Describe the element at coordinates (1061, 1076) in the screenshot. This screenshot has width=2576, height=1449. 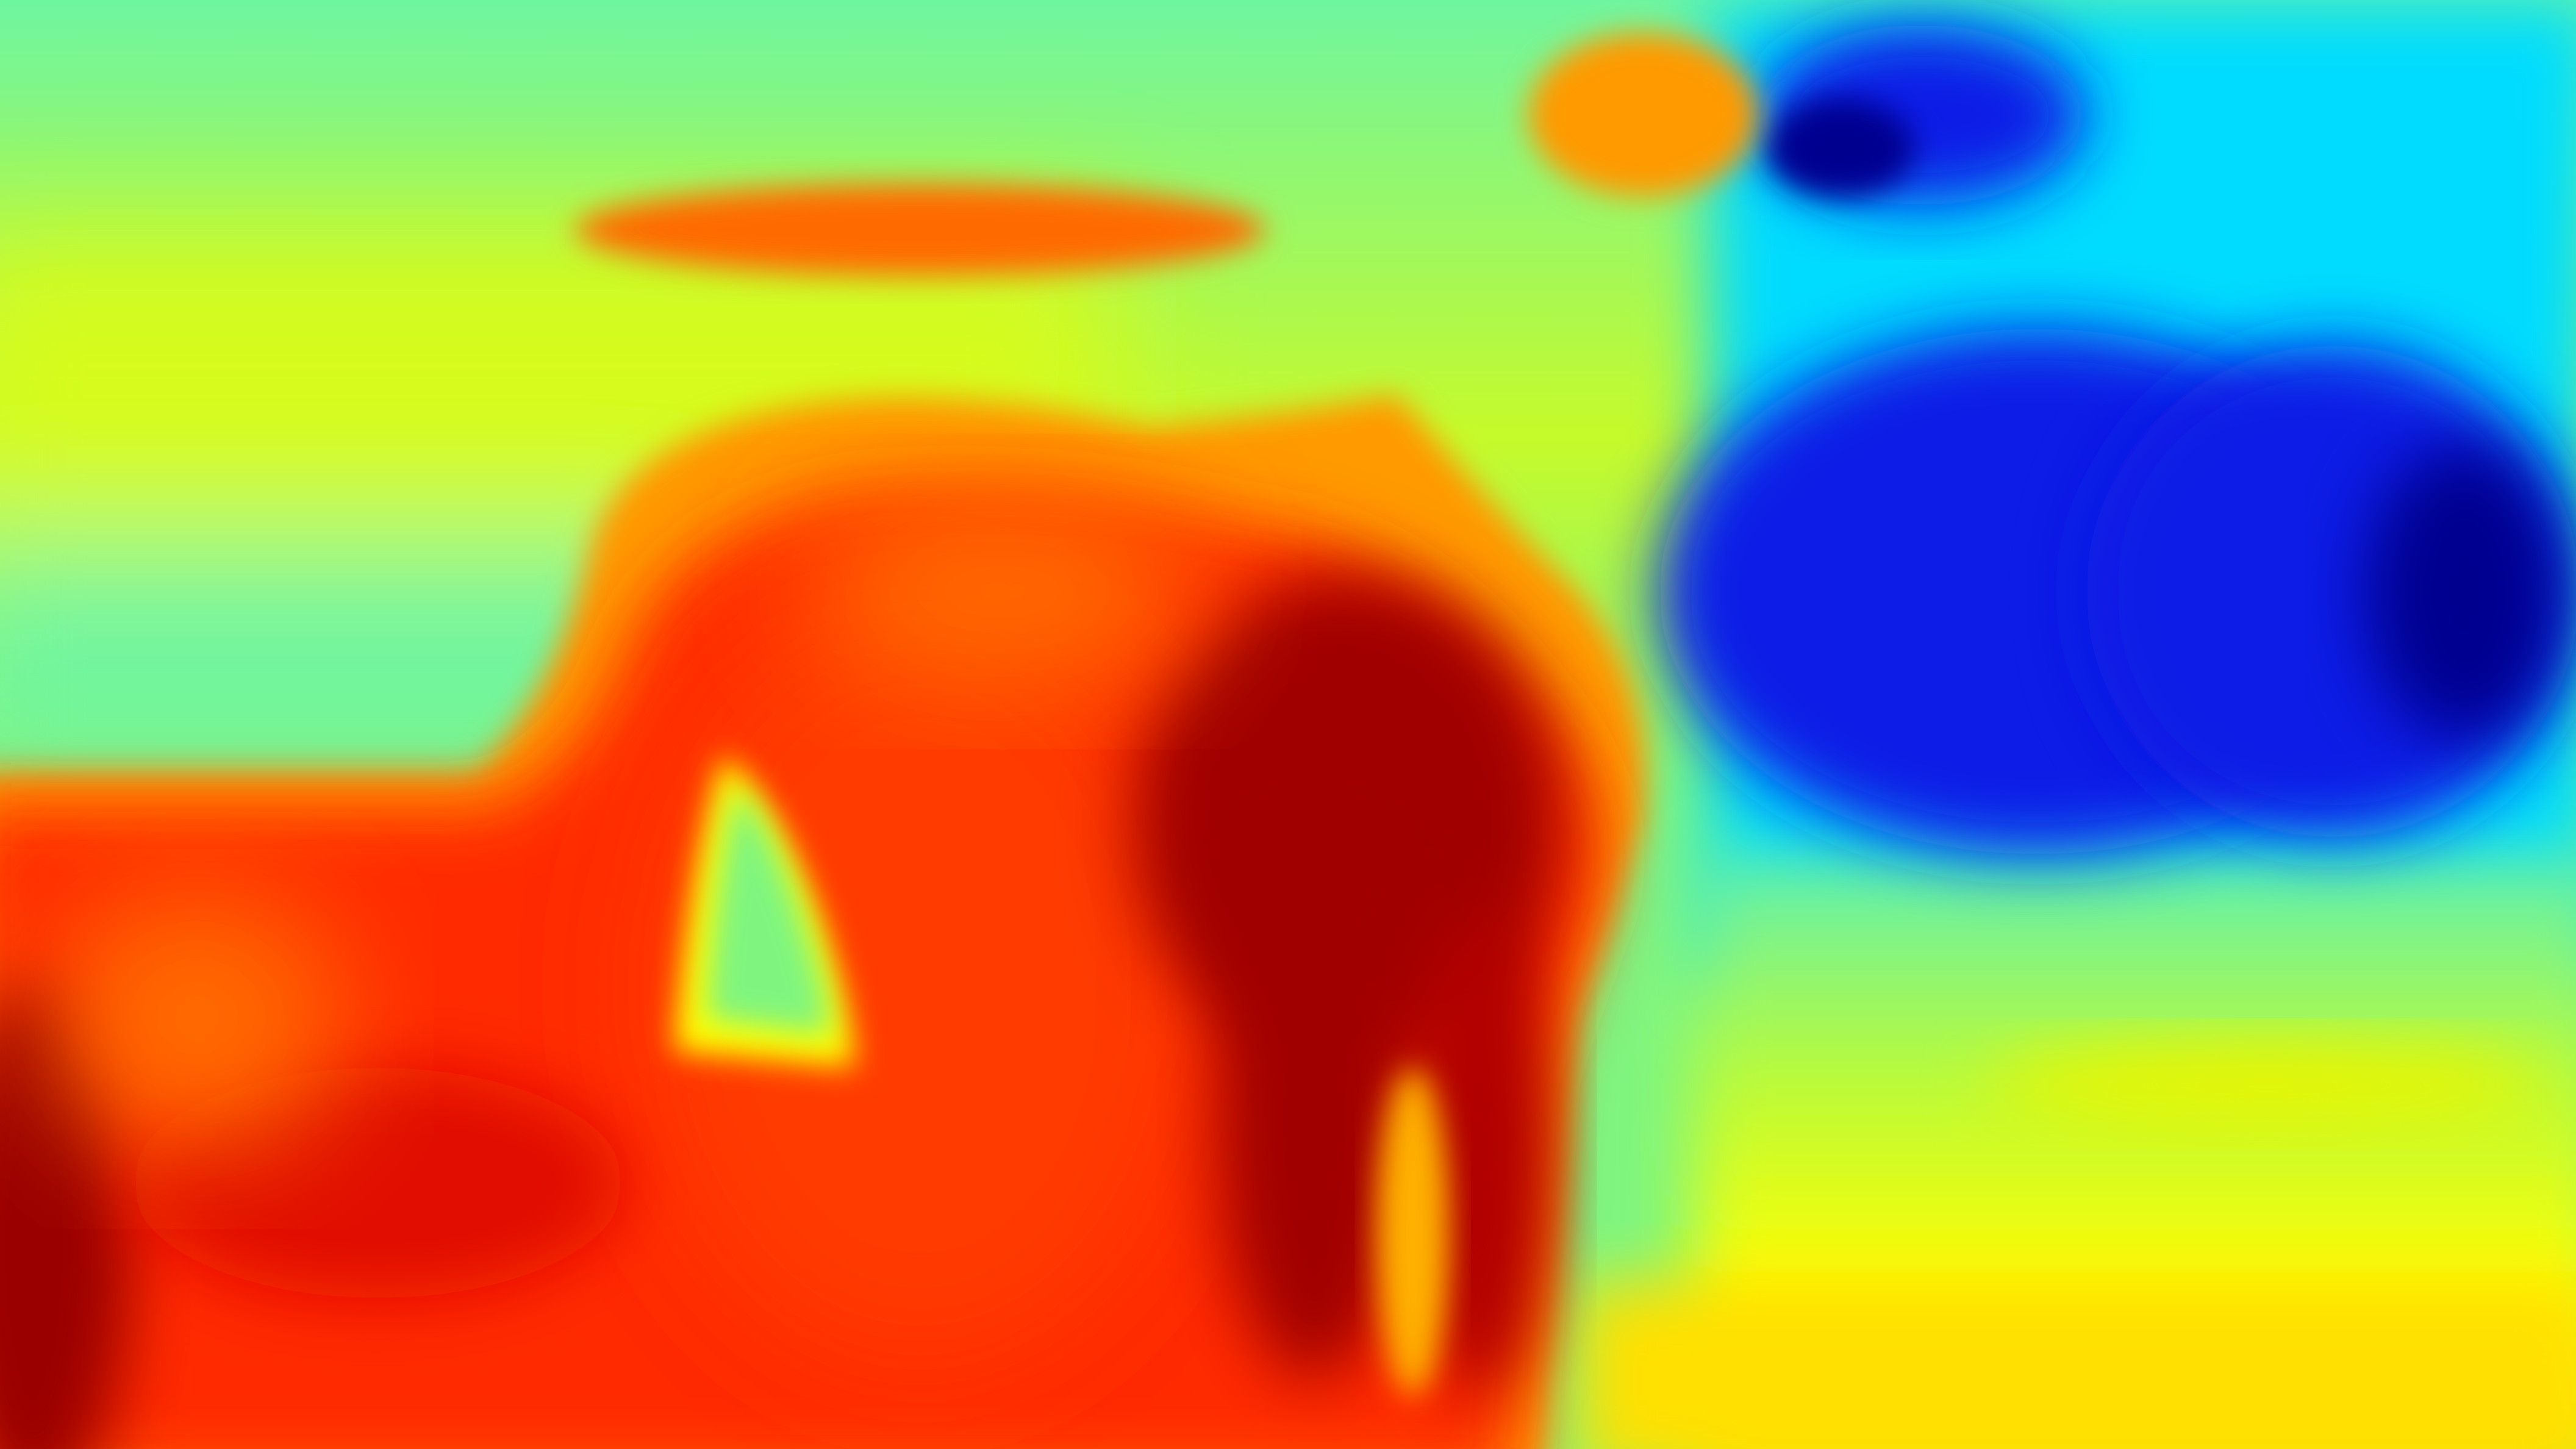
I see `arch-gap` at that location.